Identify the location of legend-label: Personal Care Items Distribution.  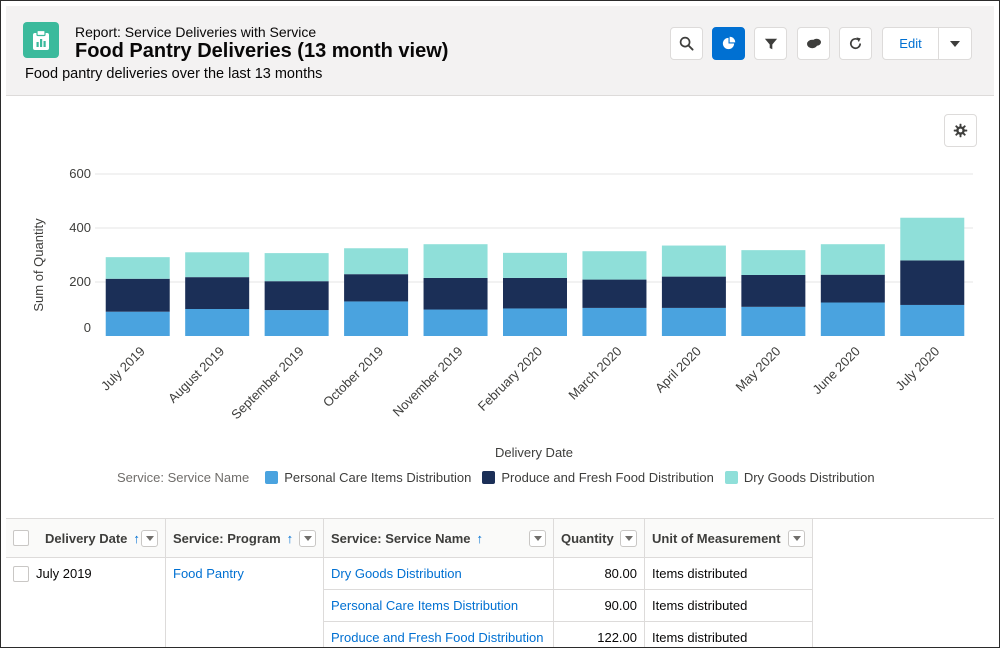
(378, 477).